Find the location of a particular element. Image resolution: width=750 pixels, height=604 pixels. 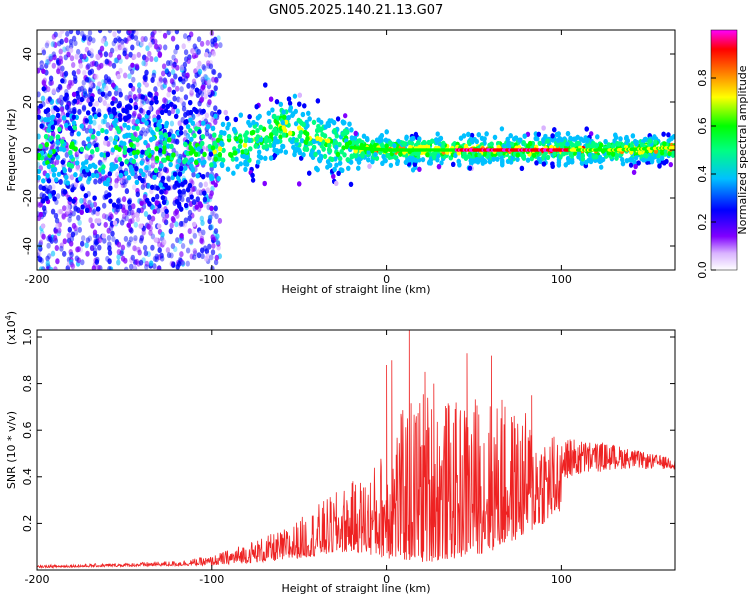

colorbar-tick-label: 0.6 is located at coordinates (702, 126).